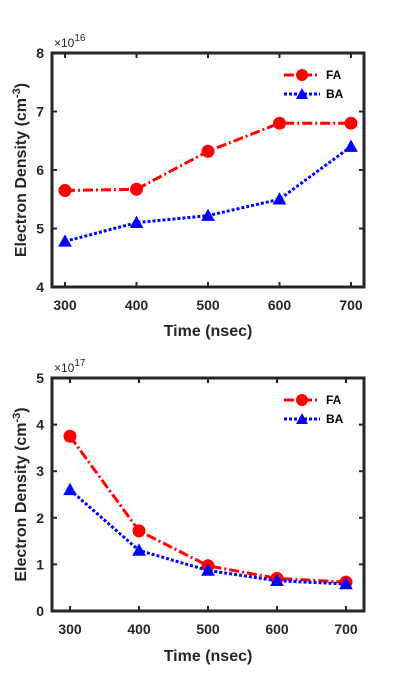 The image size is (401, 687). I want to click on y-axis-exponent: ×10¹⁶, so click(70, 41).